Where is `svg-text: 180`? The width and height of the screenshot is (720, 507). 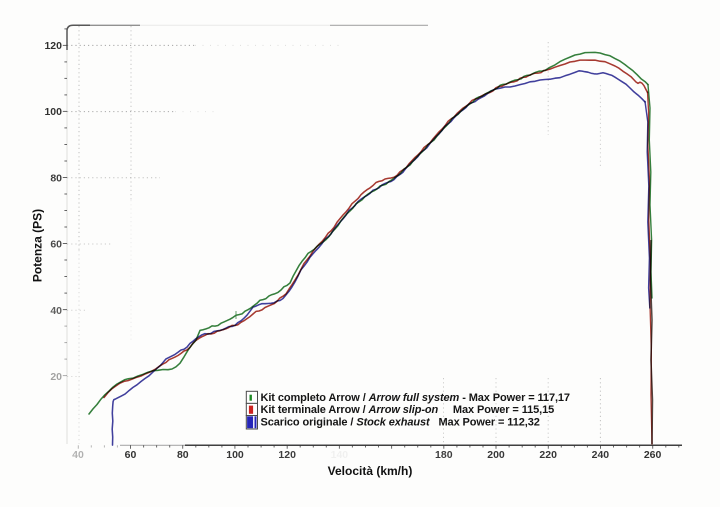
svg-text: 180 is located at coordinates (444, 455).